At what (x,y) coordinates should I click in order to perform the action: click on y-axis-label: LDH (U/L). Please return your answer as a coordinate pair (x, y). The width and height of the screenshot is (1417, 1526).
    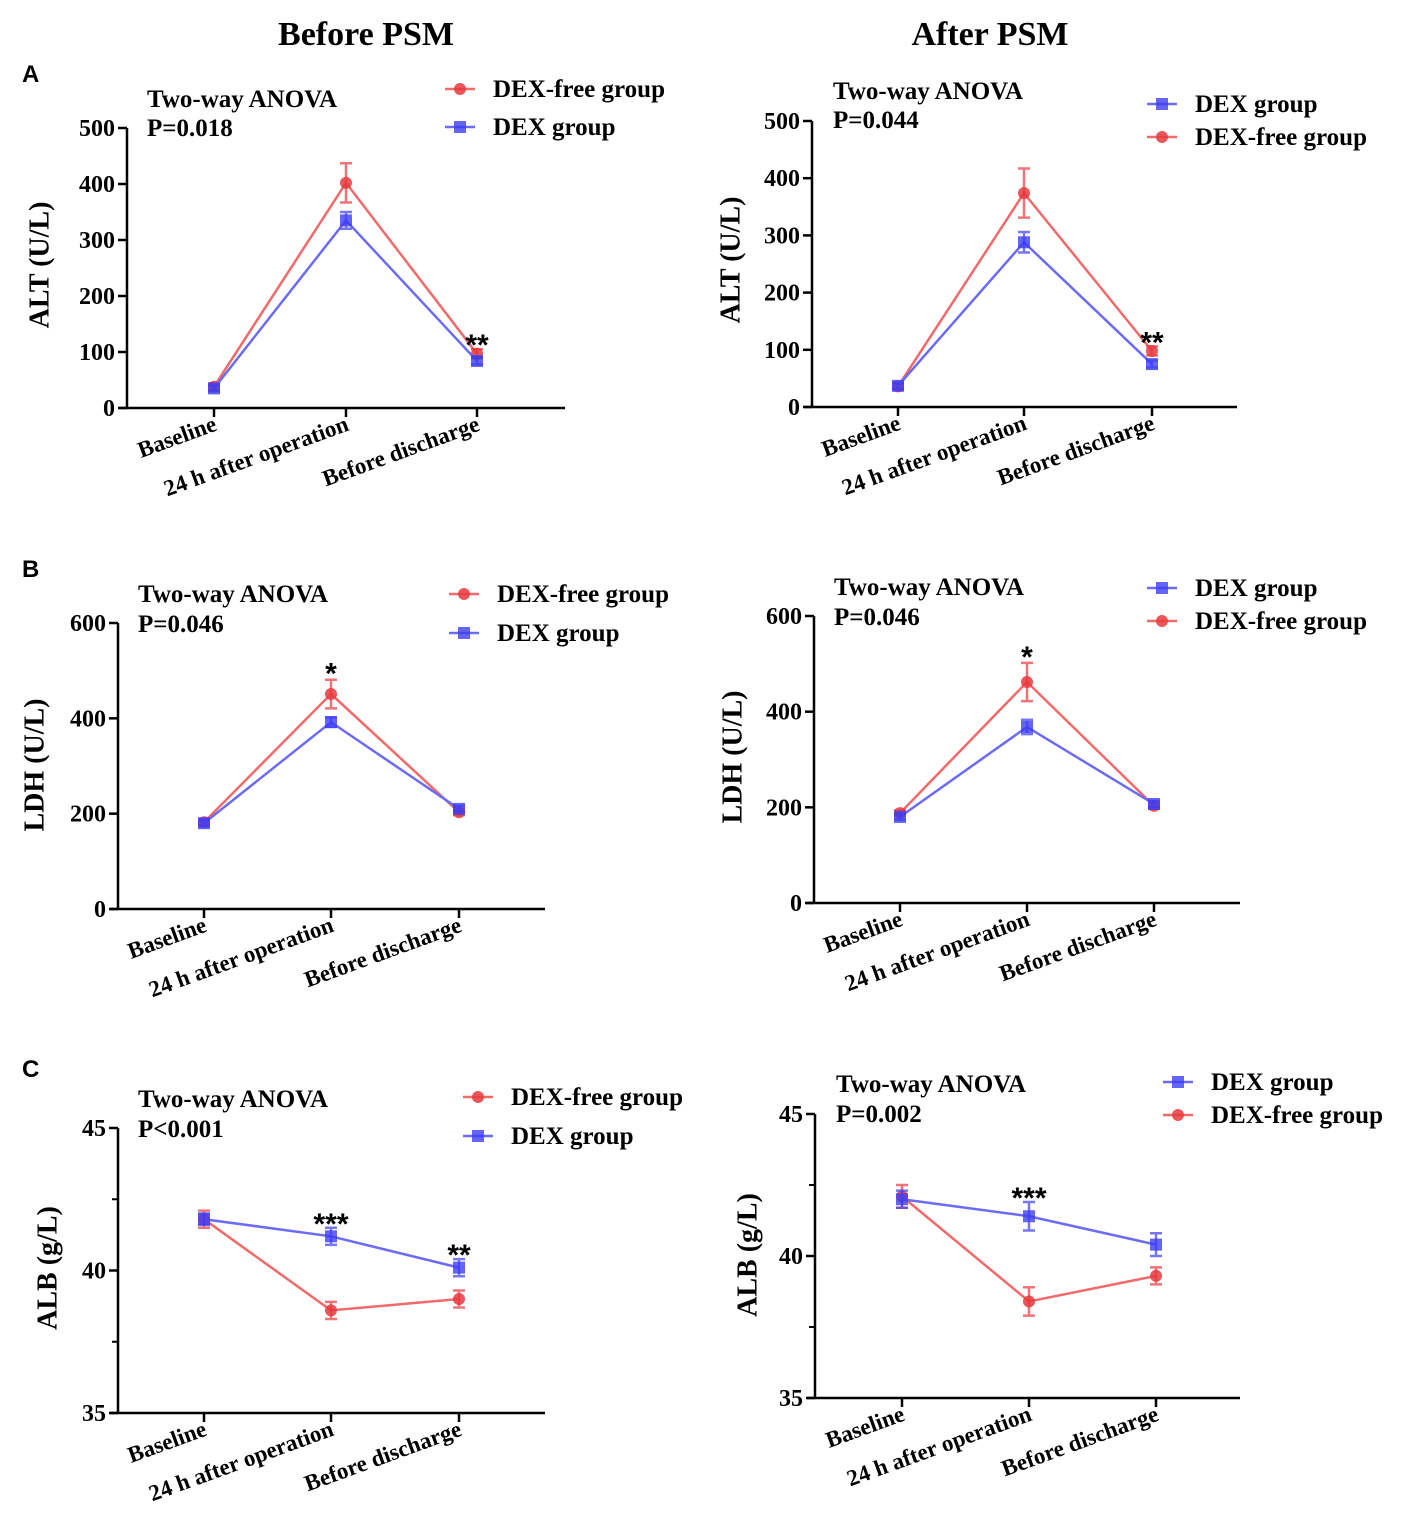
    Looking at the image, I should click on (732, 757).